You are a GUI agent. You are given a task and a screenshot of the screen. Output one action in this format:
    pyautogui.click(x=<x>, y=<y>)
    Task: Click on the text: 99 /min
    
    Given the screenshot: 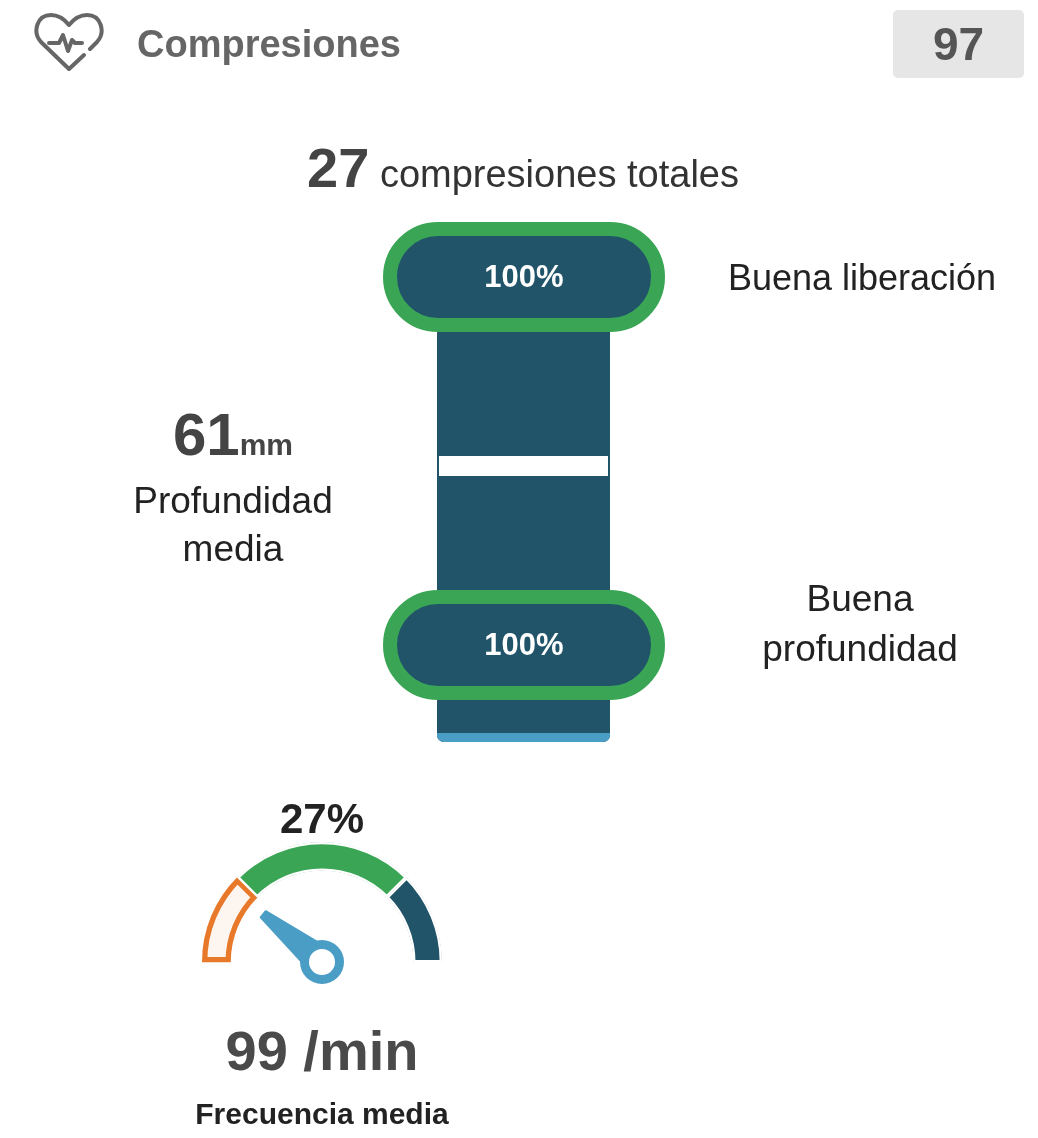 What is the action you would take?
    pyautogui.click(x=322, y=1050)
    